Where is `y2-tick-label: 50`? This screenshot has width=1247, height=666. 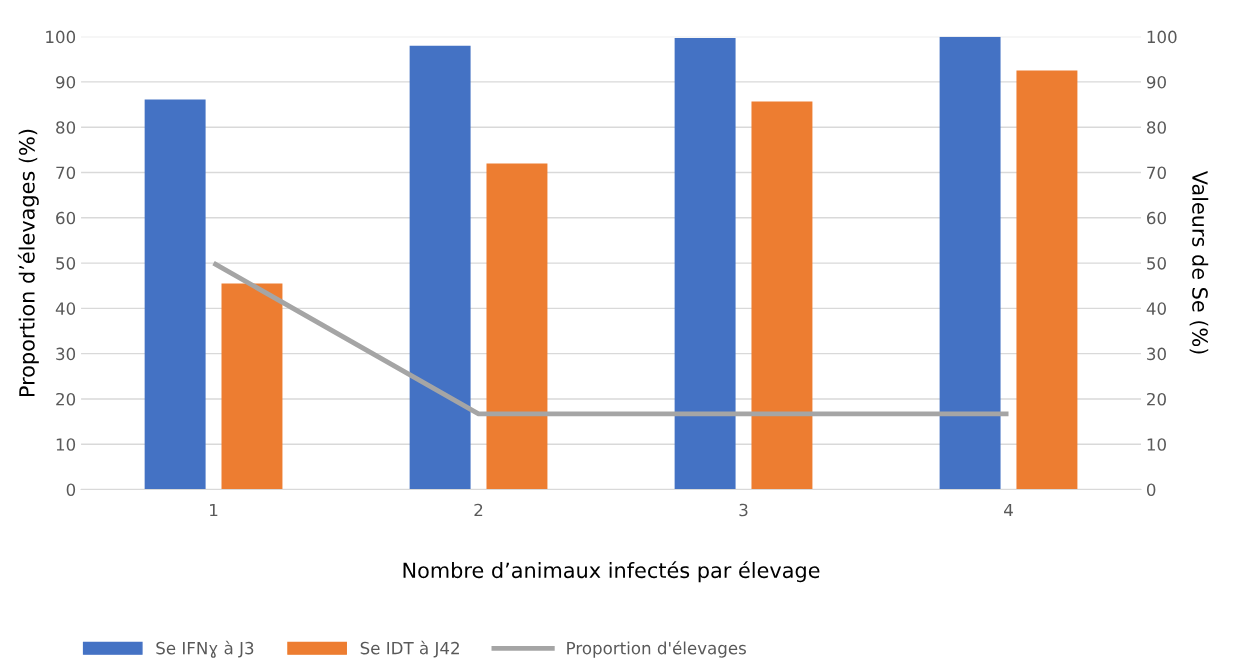
y2-tick-label: 50 is located at coordinates (1156, 263).